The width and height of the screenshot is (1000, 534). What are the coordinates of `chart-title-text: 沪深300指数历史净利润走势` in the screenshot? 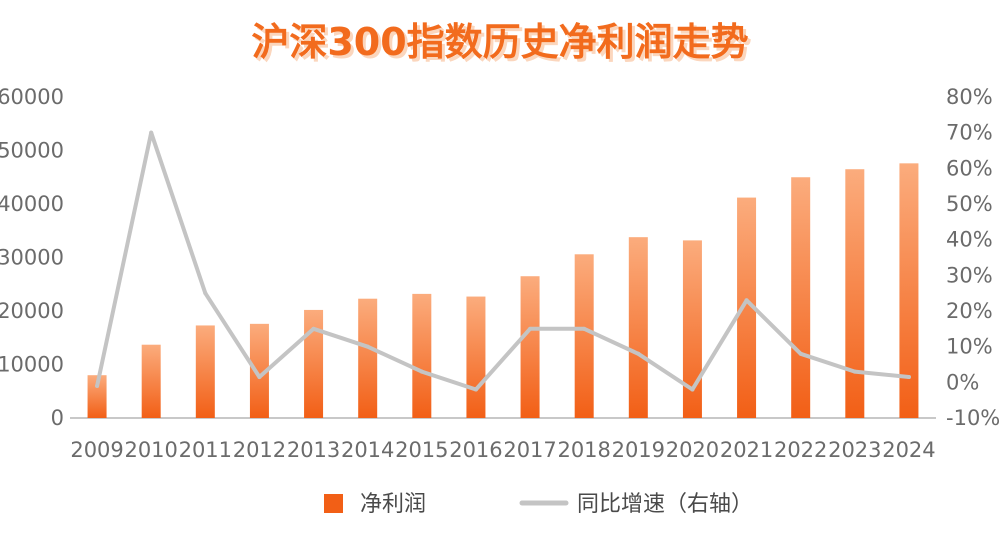 It's located at (499, 42).